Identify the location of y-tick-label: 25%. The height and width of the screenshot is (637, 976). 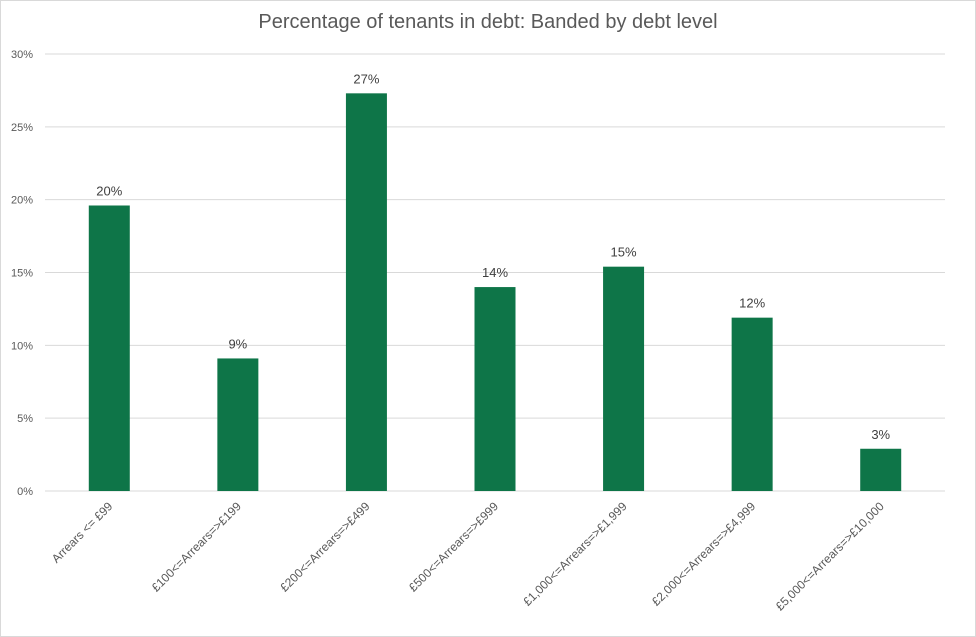
(22, 128).